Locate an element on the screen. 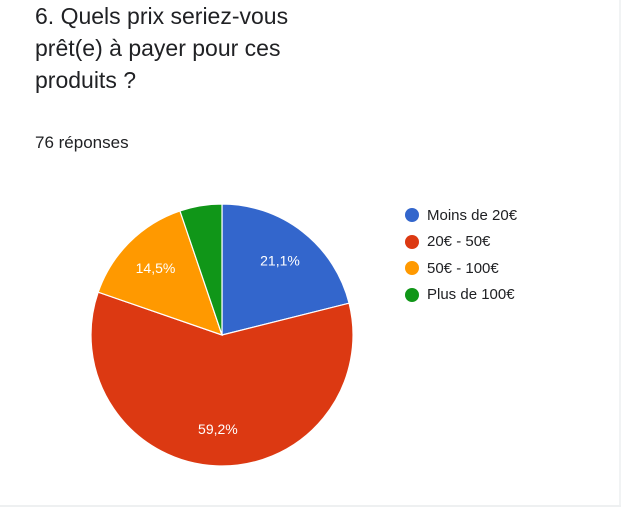  legend-item-2: 50€ - 100€ is located at coordinates (461, 268).